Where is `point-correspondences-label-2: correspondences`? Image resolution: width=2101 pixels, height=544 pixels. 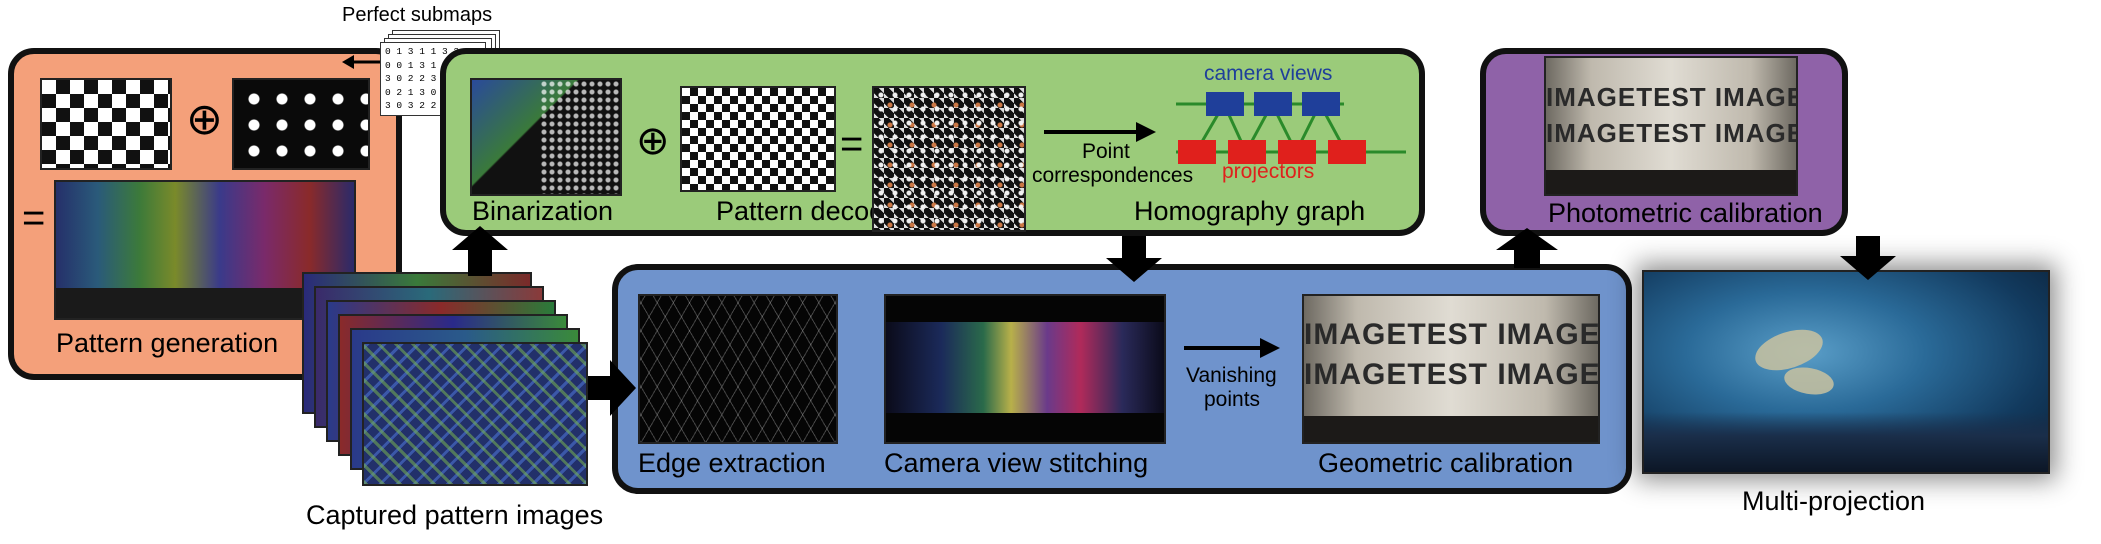
point-correspondences-label-2: correspondences is located at coordinates (1113, 175).